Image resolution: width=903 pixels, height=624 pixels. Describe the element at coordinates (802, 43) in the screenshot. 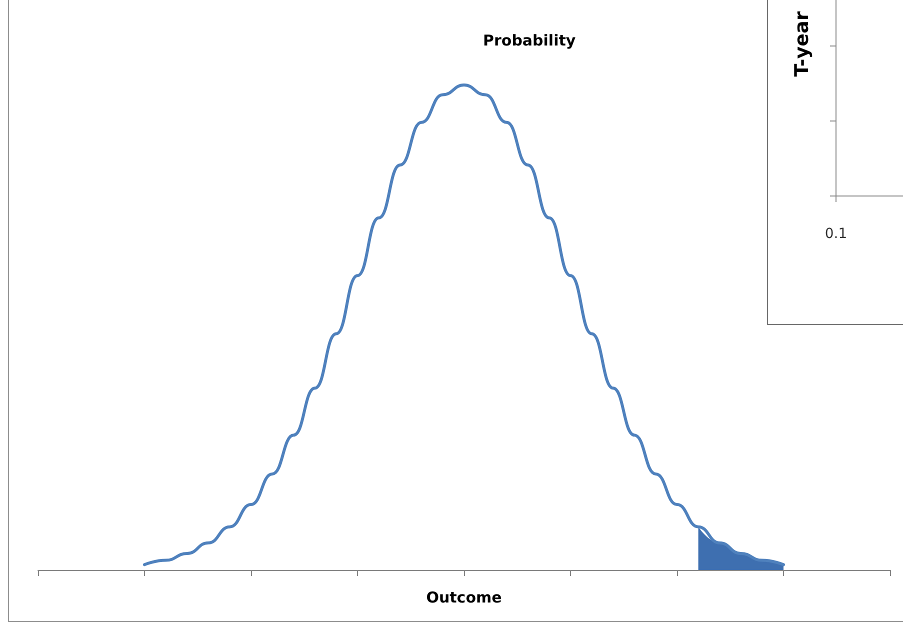

I see `text: T-year` at that location.